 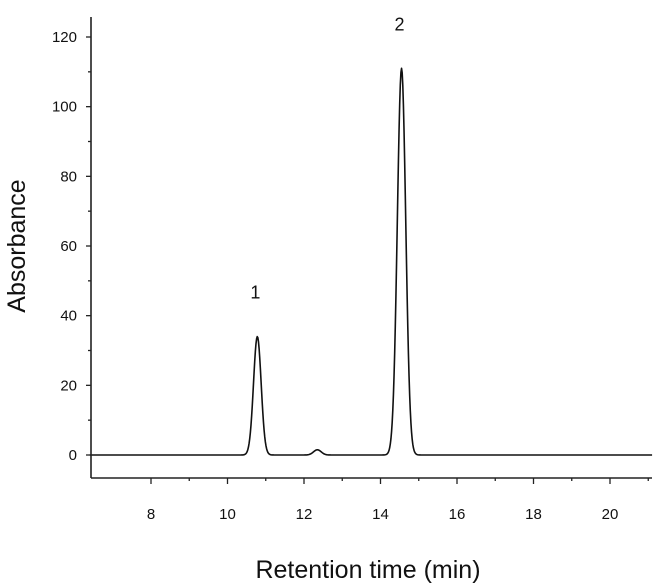 What do you see at coordinates (68, 246) in the screenshot?
I see `y-tick-label-60: 60` at bounding box center [68, 246].